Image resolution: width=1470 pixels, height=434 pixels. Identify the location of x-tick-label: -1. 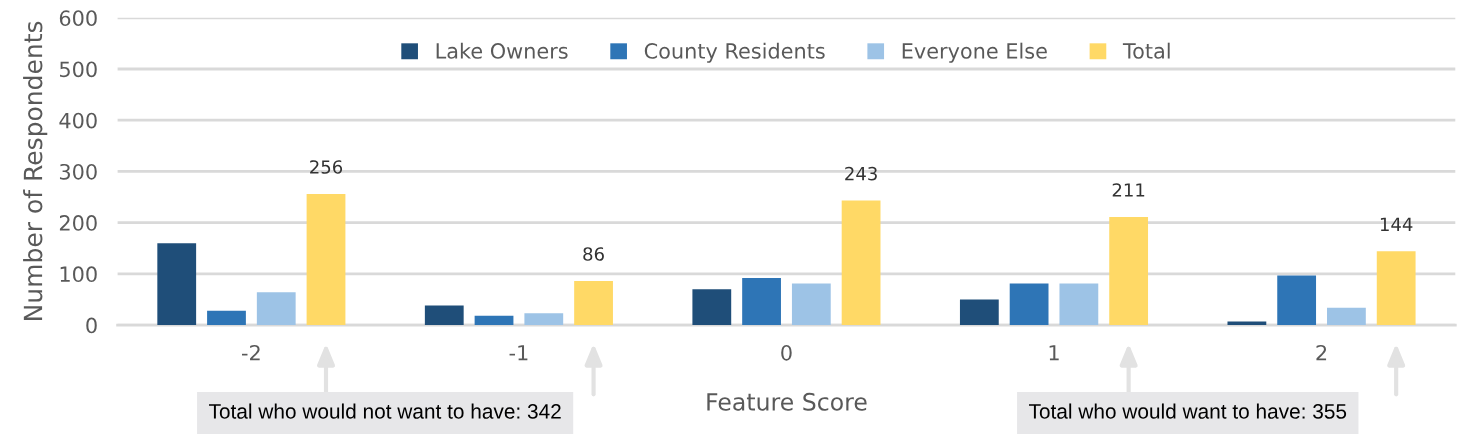
(518, 353).